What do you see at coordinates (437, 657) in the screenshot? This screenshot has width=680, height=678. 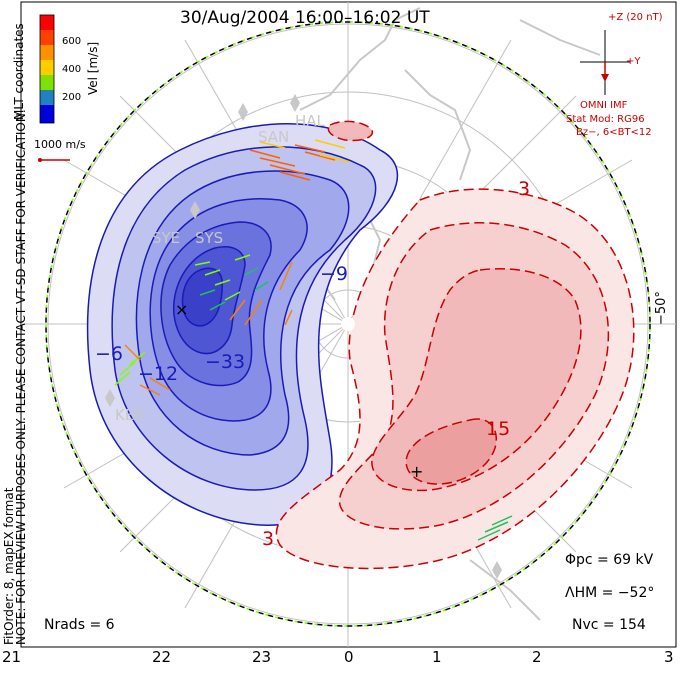 I see `mlt-tick-1: 1` at bounding box center [437, 657].